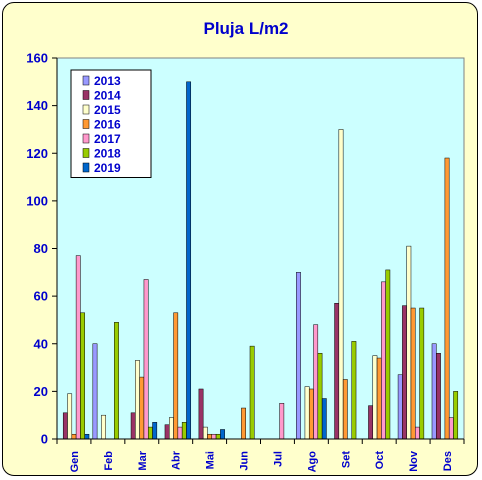 This screenshot has width=482, height=480. What do you see at coordinates (311, 414) in the screenshot?
I see `bar-2016-Ago` at bounding box center [311, 414].